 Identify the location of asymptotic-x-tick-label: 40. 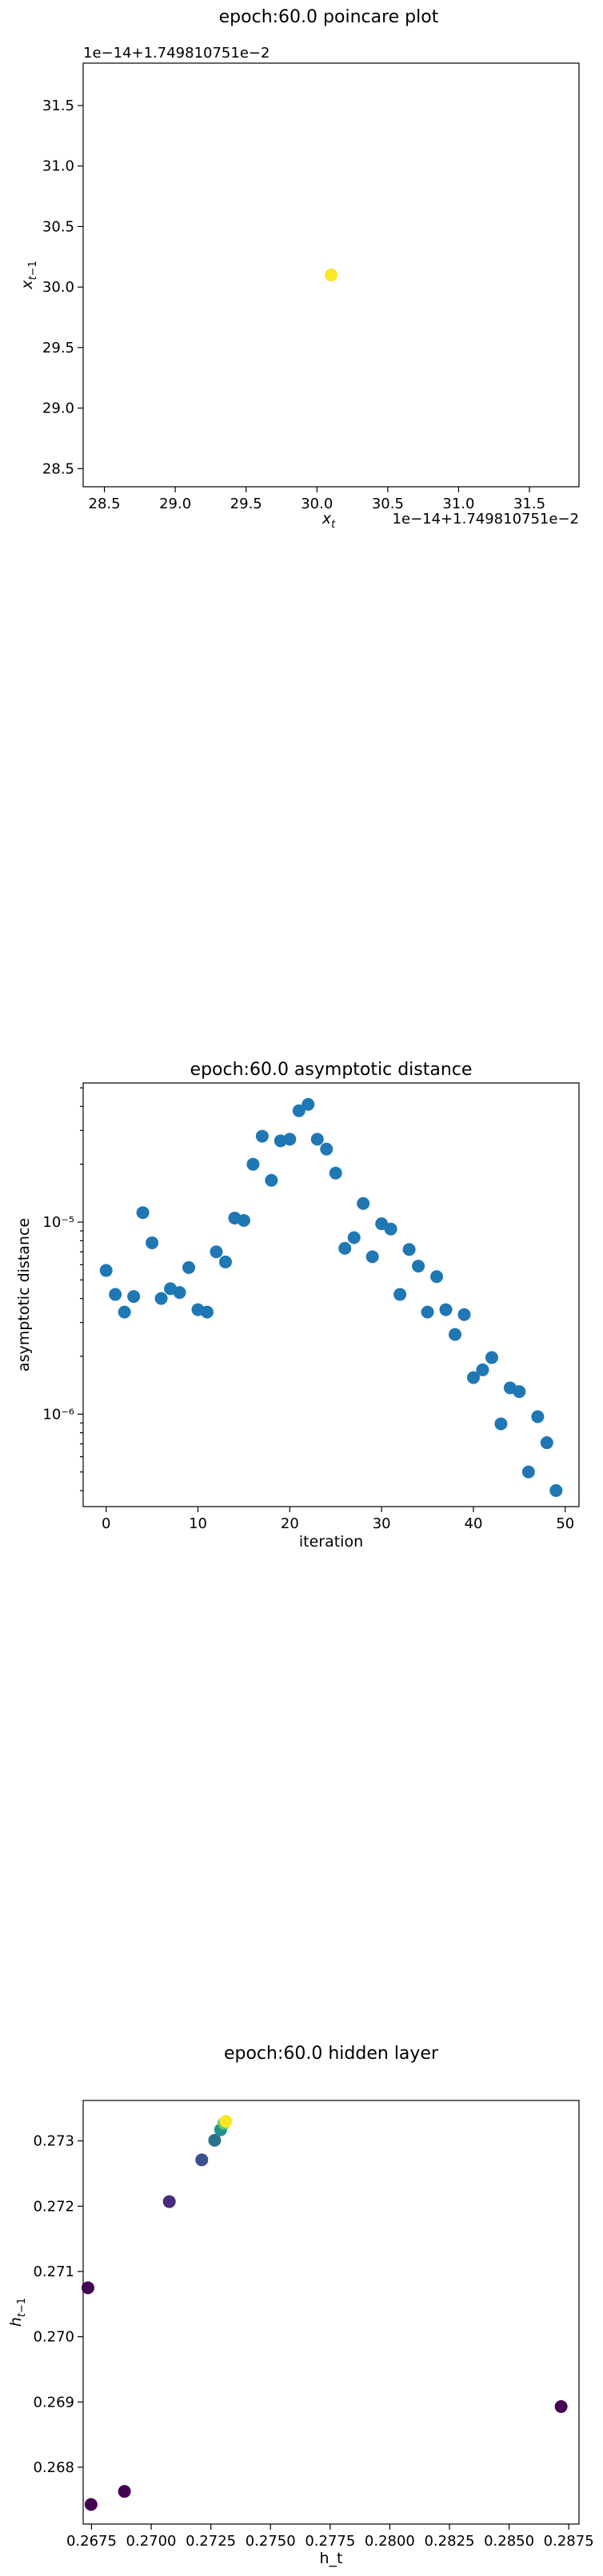
(474, 1523).